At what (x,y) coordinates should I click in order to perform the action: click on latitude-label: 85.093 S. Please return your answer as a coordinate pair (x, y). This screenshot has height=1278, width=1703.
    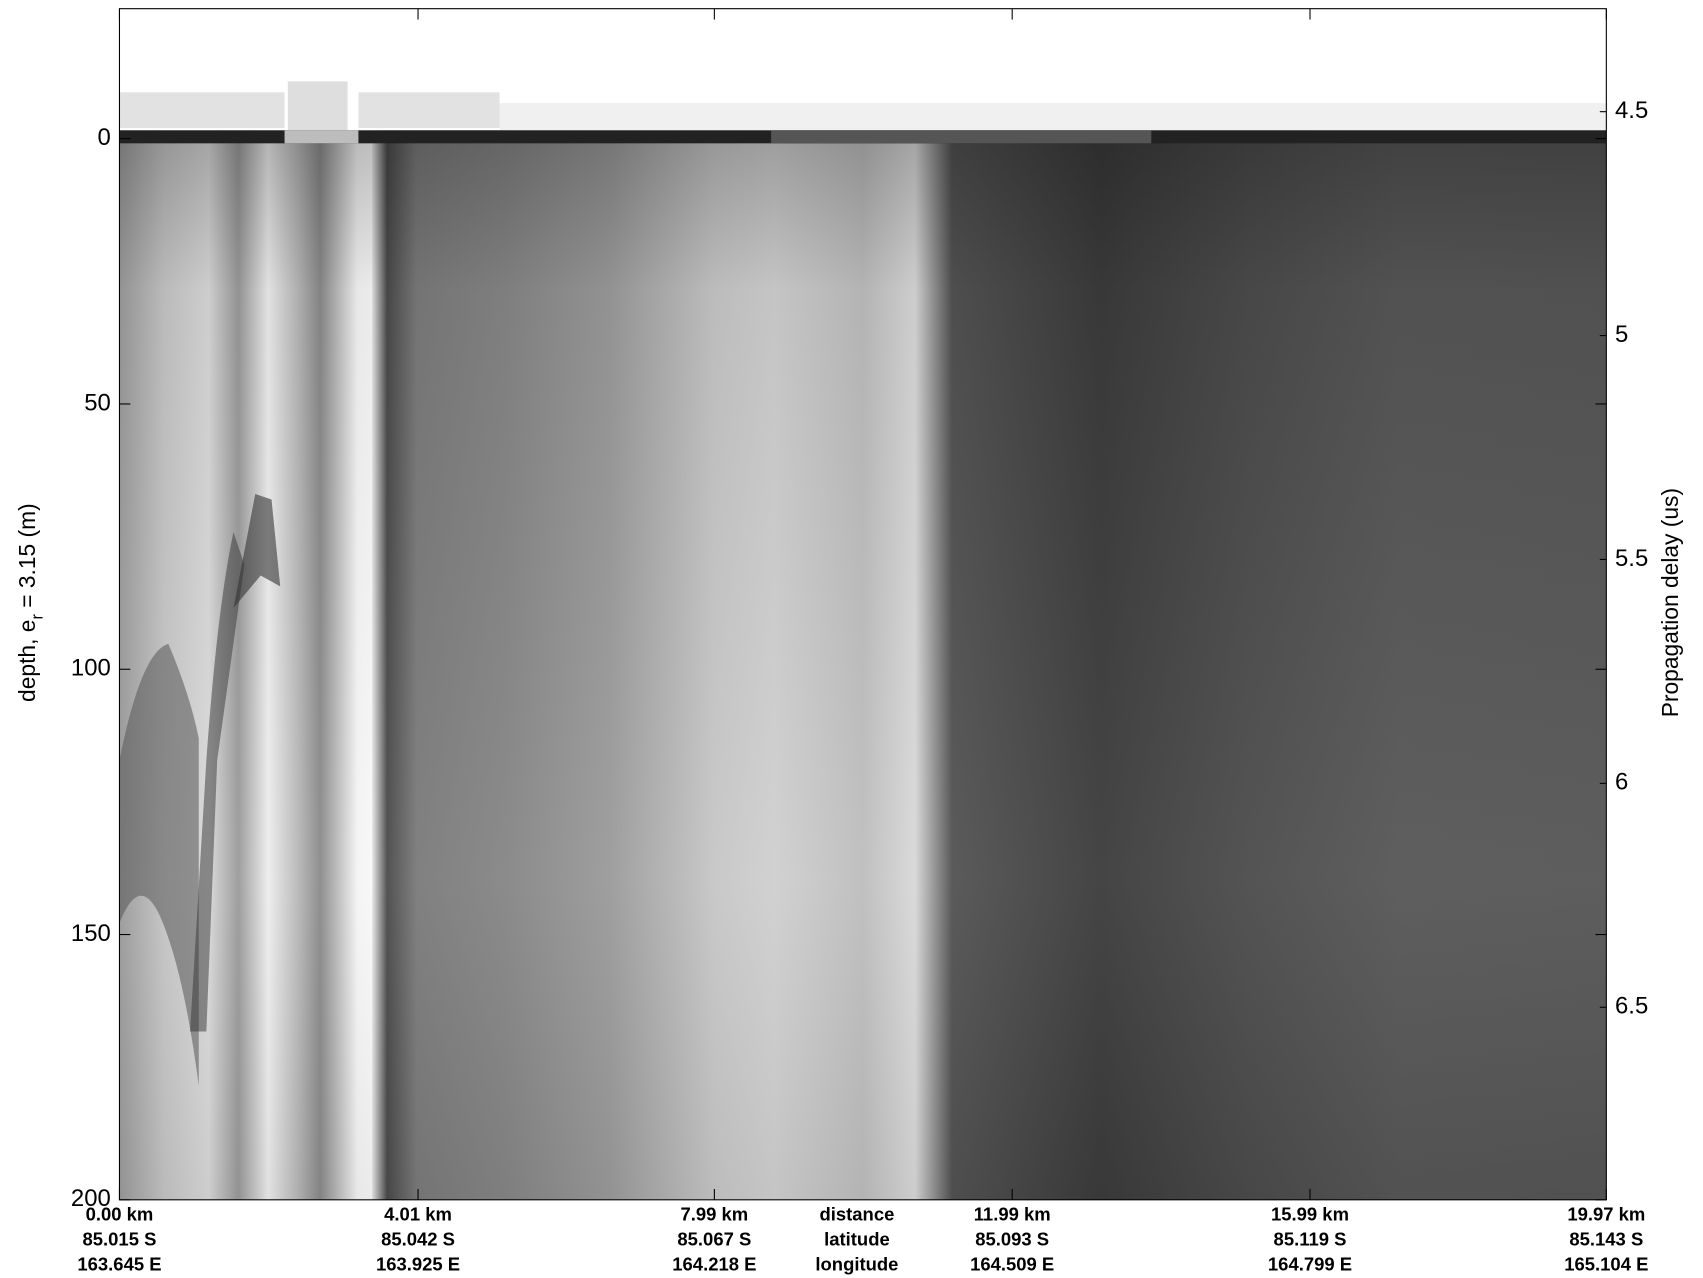
    Looking at the image, I should click on (1012, 1238).